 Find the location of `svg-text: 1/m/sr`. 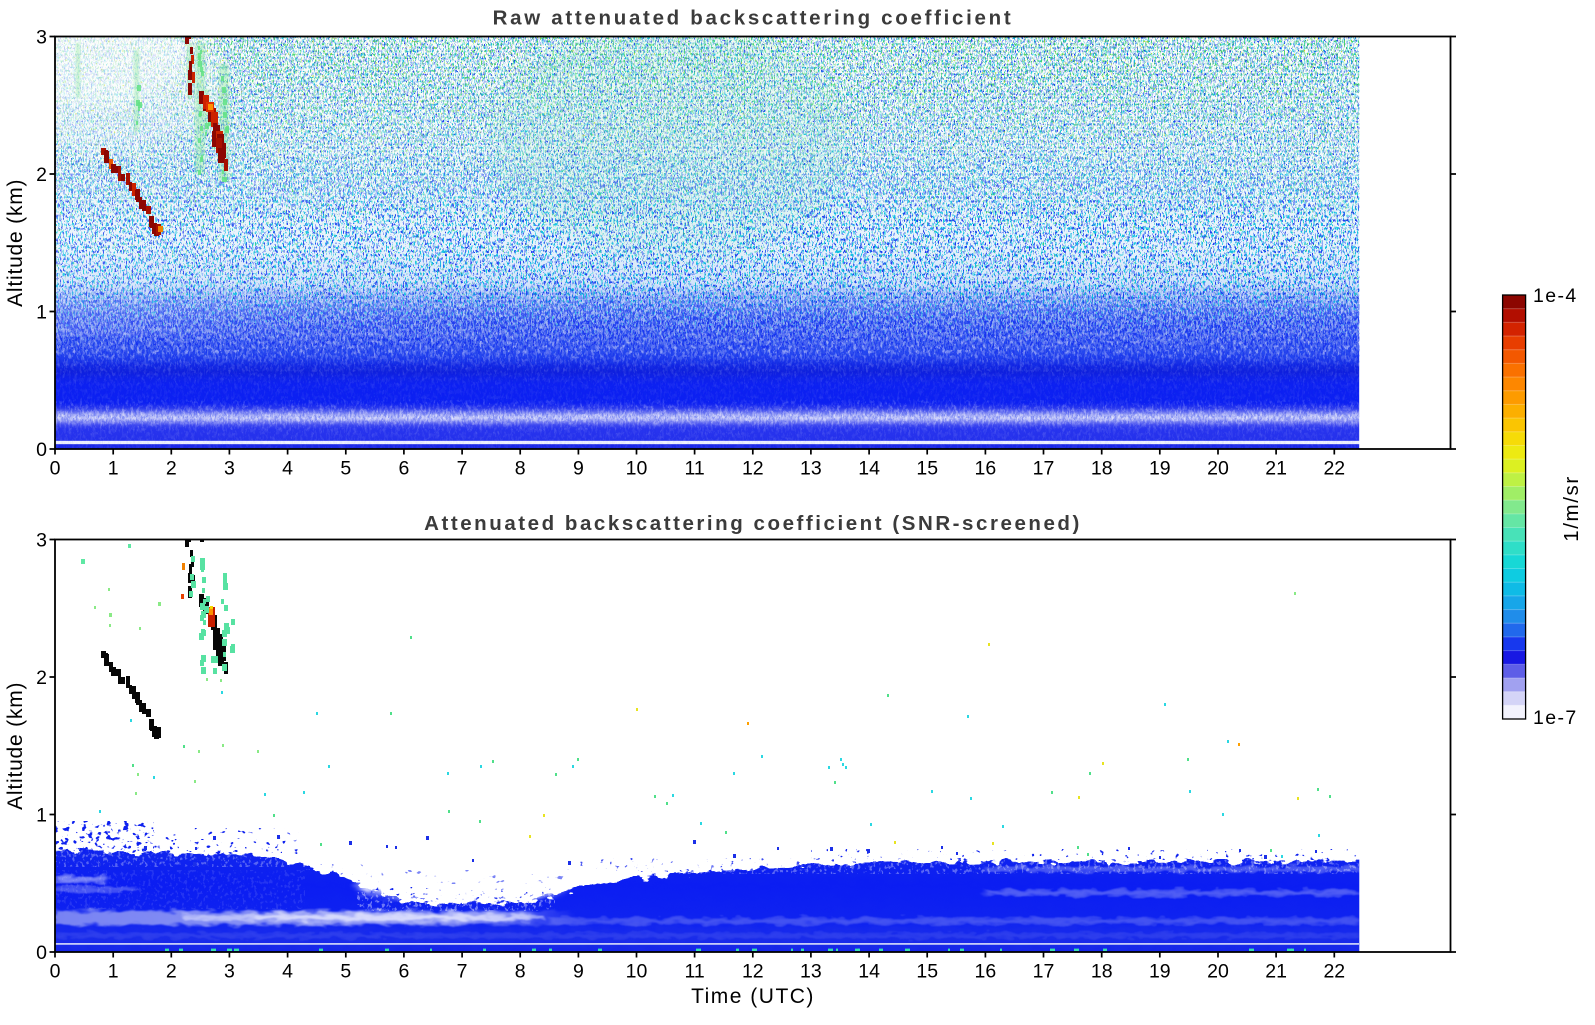

svg-text: 1/m/sr is located at coordinates (1571, 508).